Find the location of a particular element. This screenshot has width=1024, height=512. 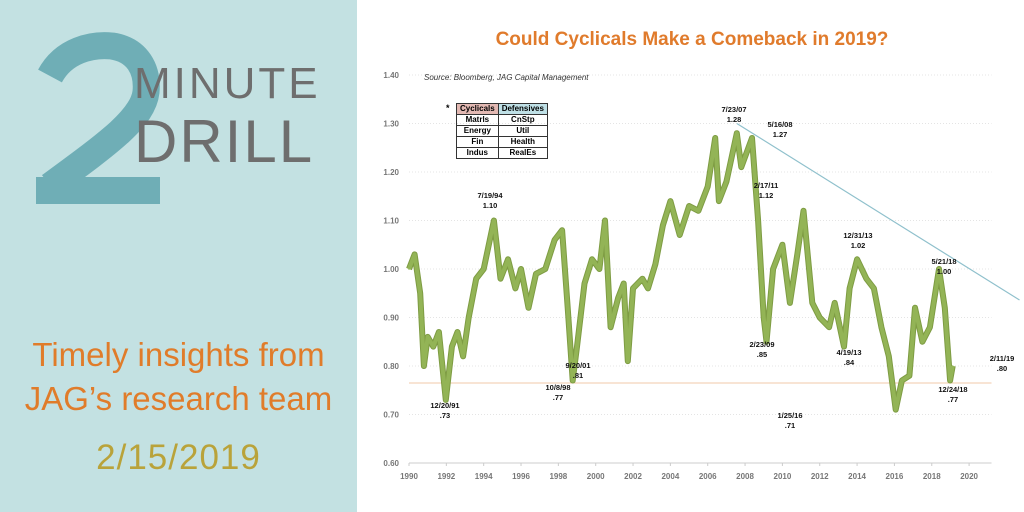

annotation-value: .84 is located at coordinates (849, 362).